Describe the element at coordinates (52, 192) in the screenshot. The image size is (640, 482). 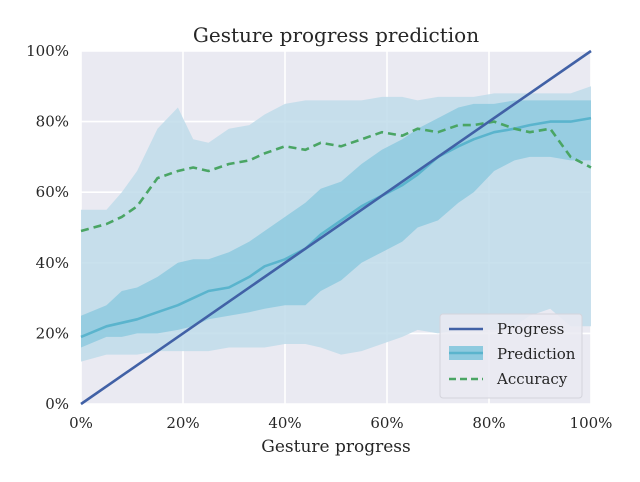
I see `y-tick-label: 60%` at that location.